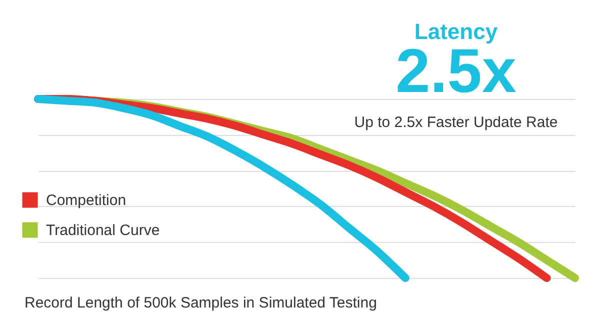 This screenshot has width=600, height=330. What do you see at coordinates (86, 200) in the screenshot?
I see `legend-label: Competition` at bounding box center [86, 200].